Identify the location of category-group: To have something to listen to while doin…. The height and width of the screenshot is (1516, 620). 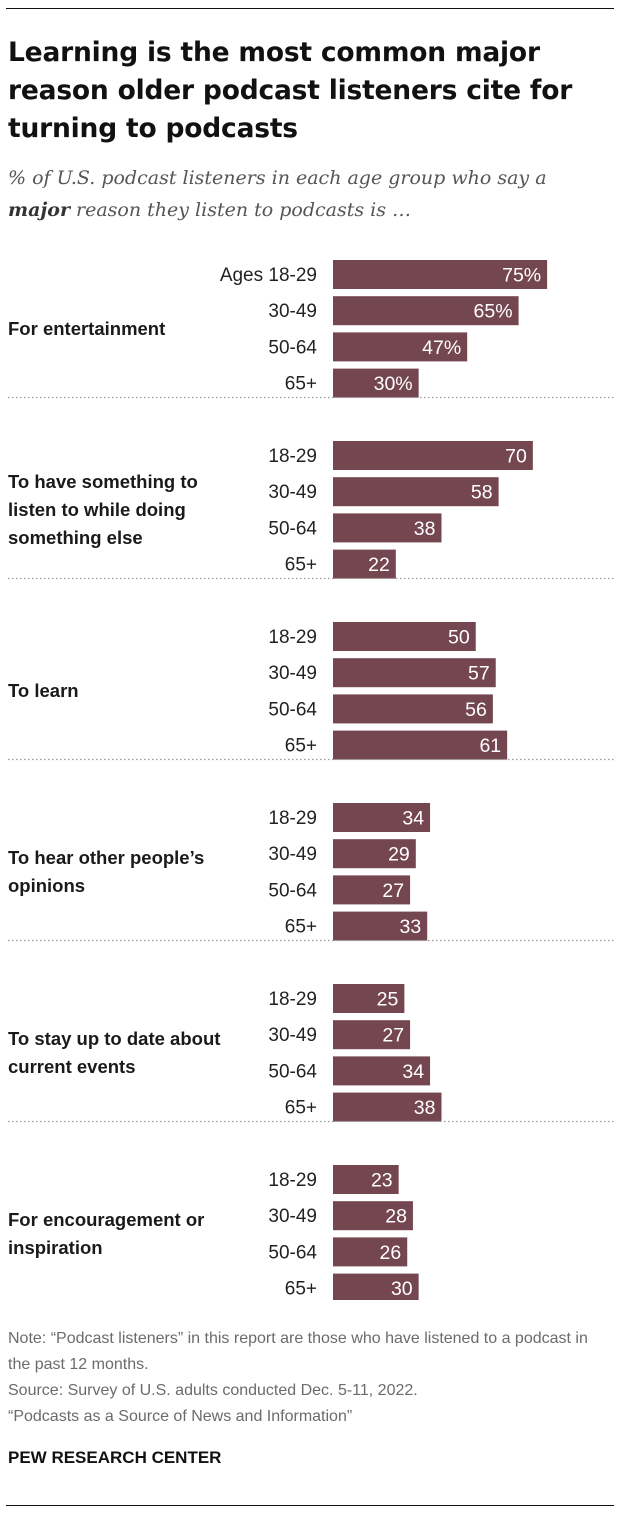
(270, 510).